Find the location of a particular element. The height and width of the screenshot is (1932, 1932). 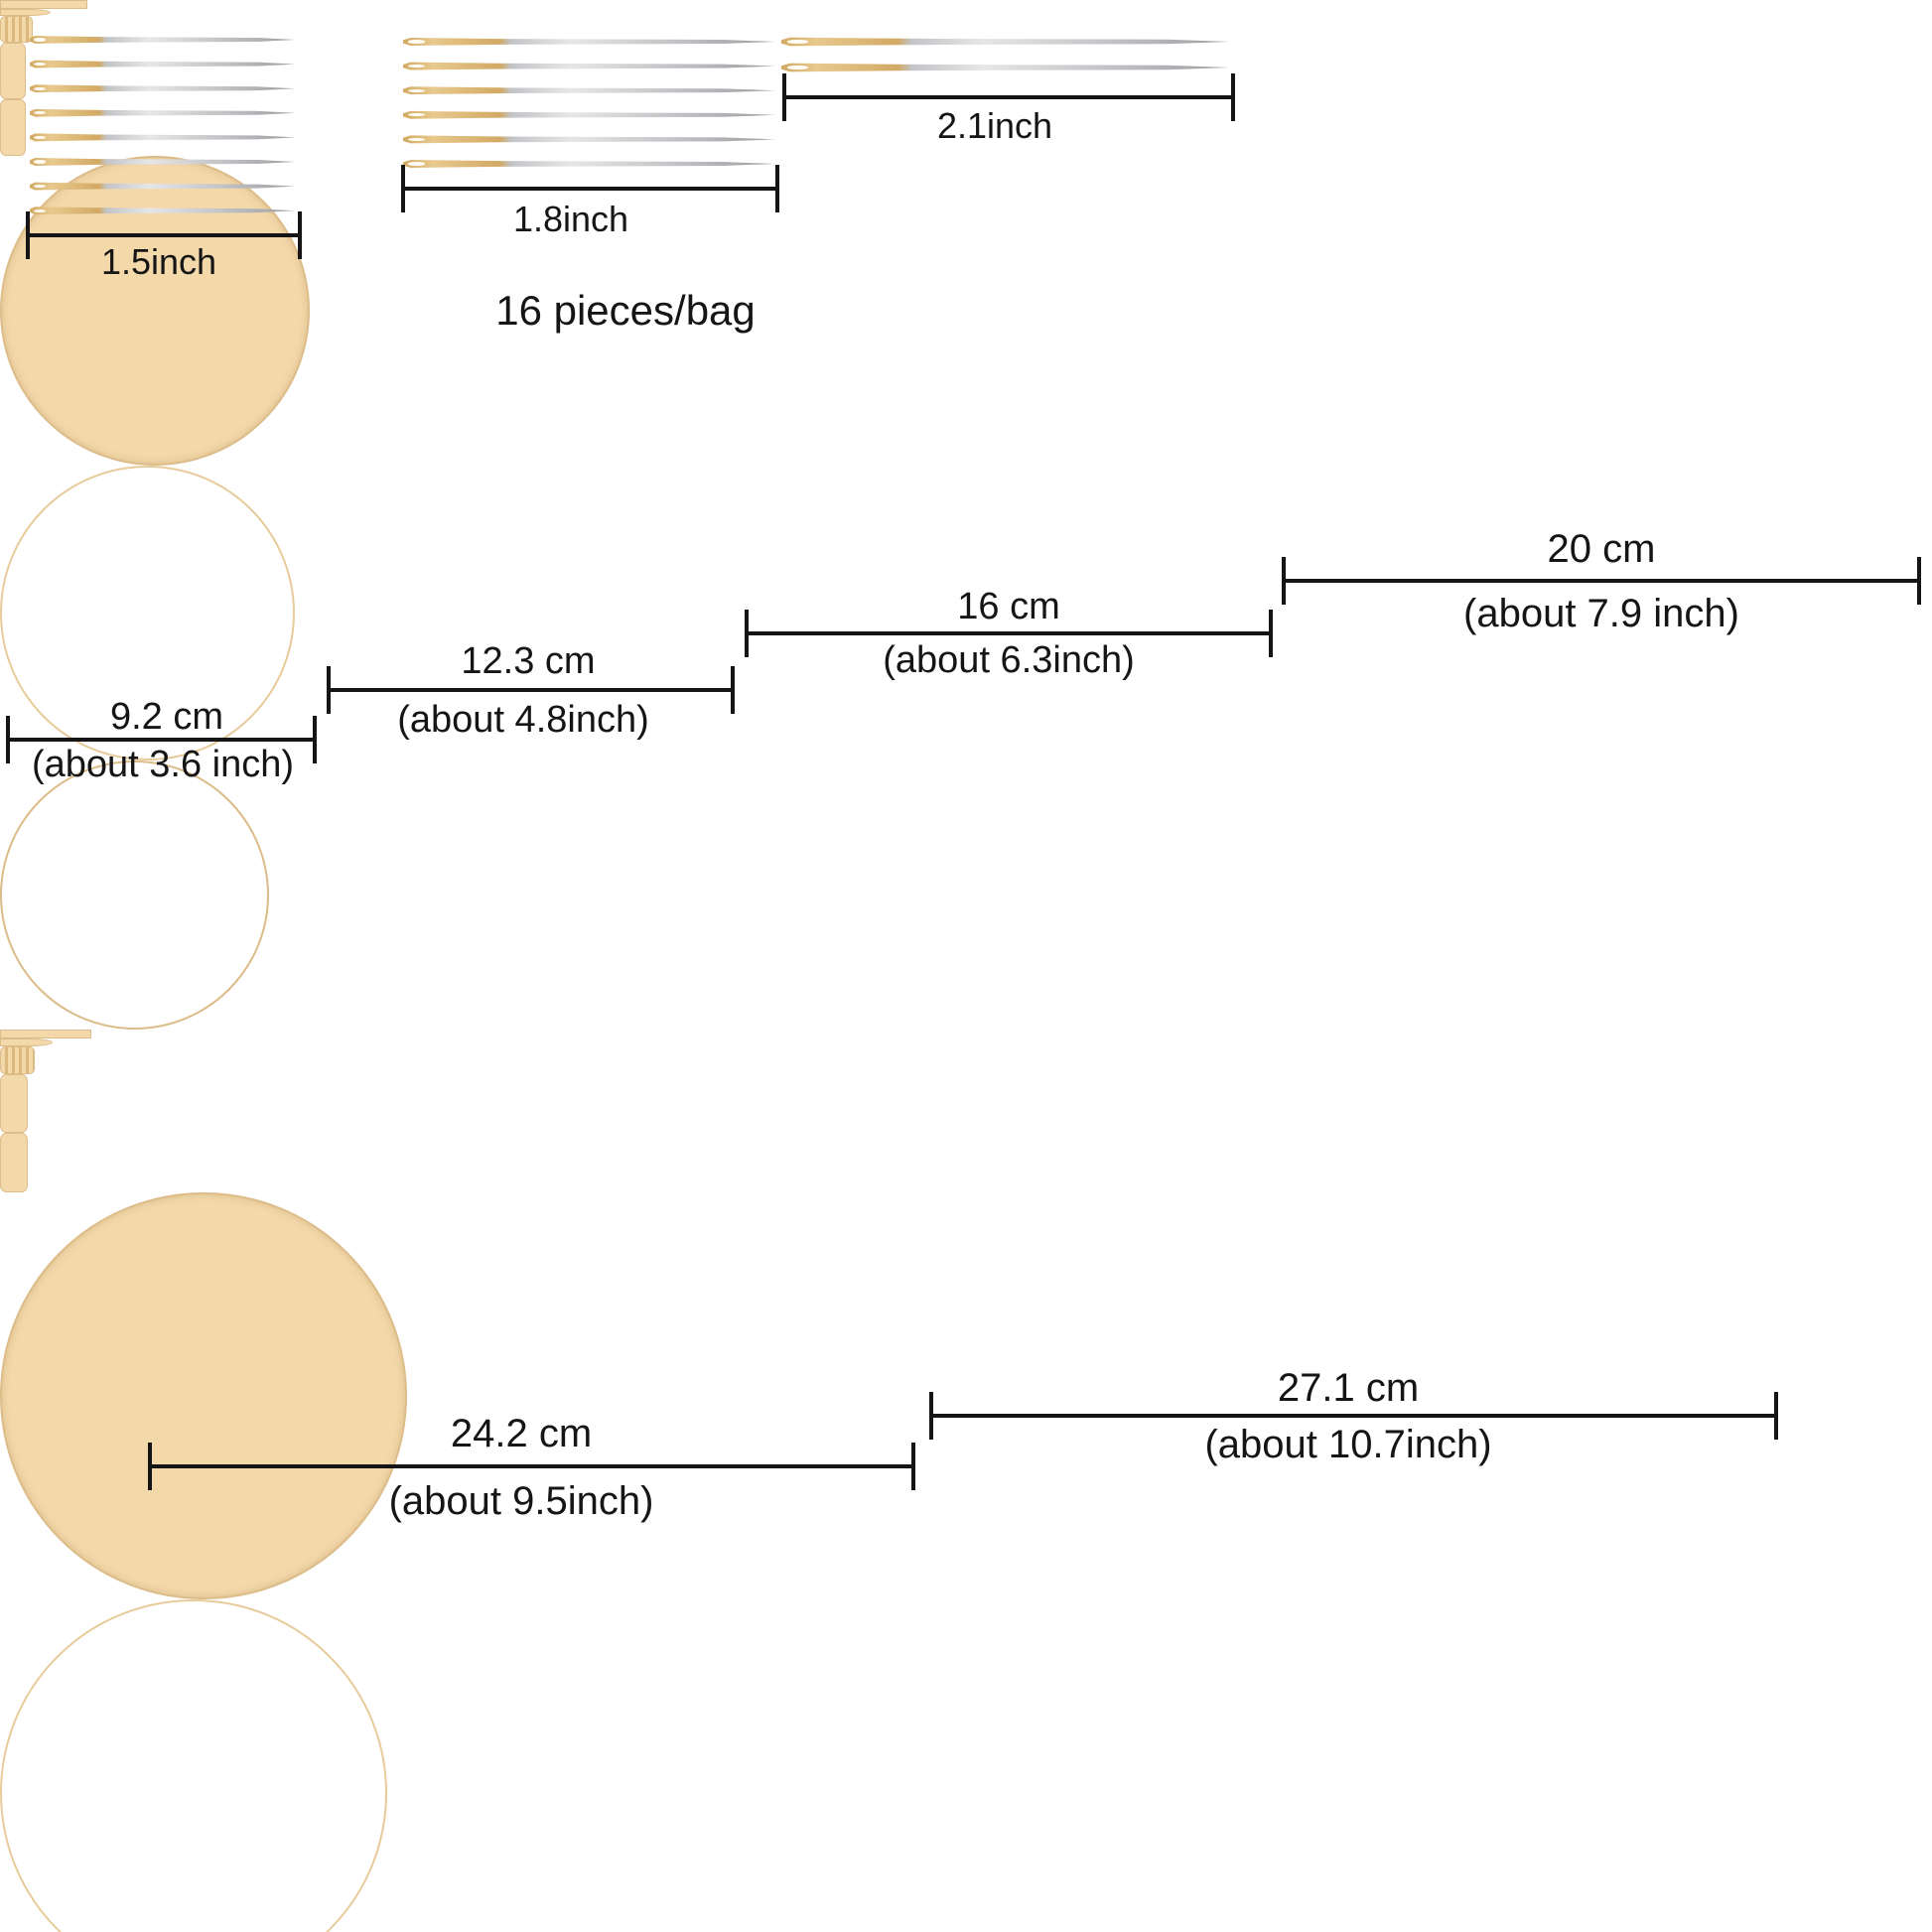

hoop-size-cm-label: 20 cm is located at coordinates (1602, 549).